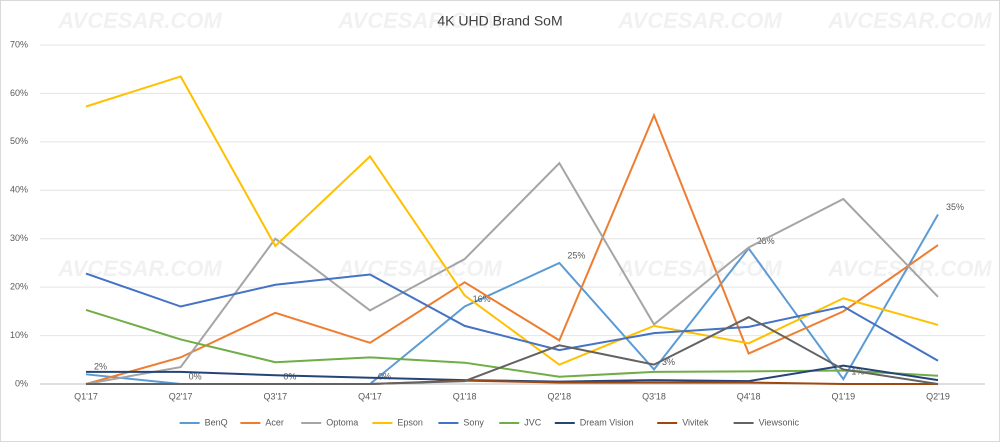 This screenshot has height=442, width=1000. What do you see at coordinates (19, 238) in the screenshot?
I see `y-tick-label: 30%` at bounding box center [19, 238].